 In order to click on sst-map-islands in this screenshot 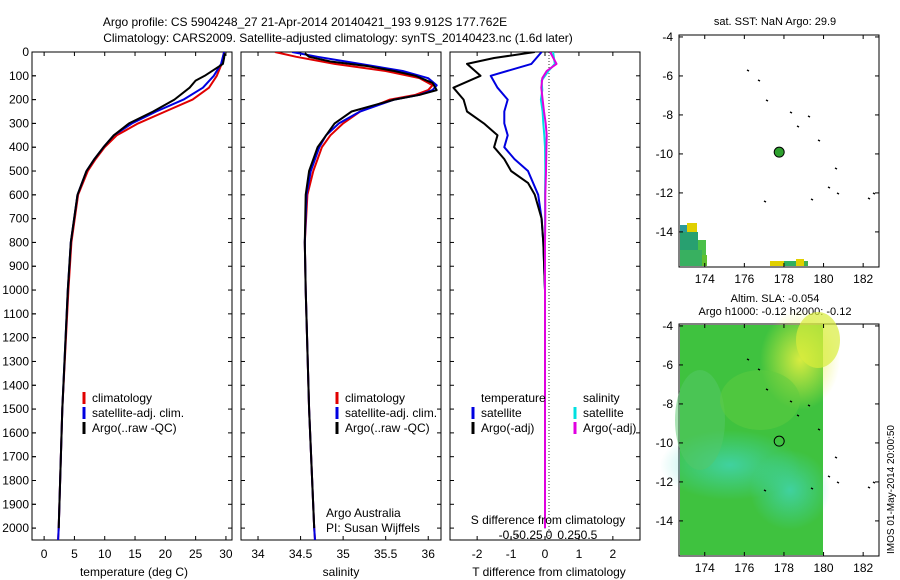, I will do `click(811, 136)`.